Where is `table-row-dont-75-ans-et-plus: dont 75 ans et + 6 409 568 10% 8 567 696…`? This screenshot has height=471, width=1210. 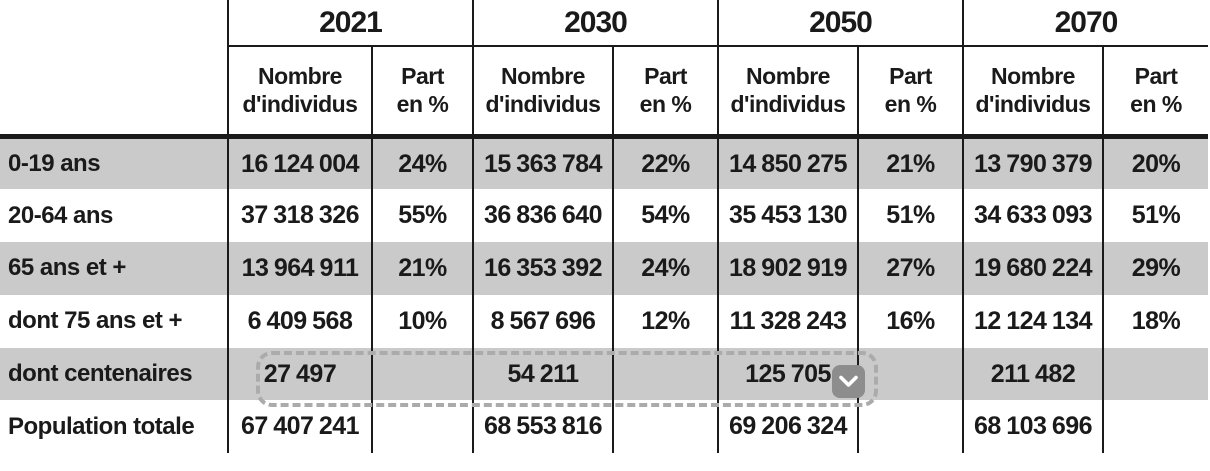
table-row-dont-75-ans-et-plus: dont 75 ans et + 6 409 568 10% 8 567 696… is located at coordinates (604, 321).